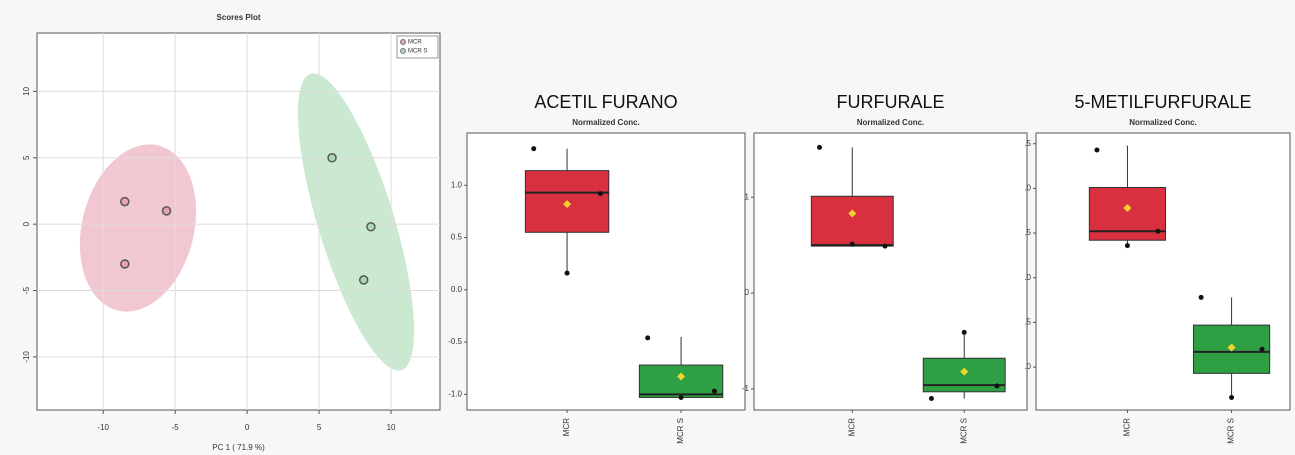  Describe the element at coordinates (605, 102) in the screenshot. I see `chart-title: ACETIL FURANO` at that location.